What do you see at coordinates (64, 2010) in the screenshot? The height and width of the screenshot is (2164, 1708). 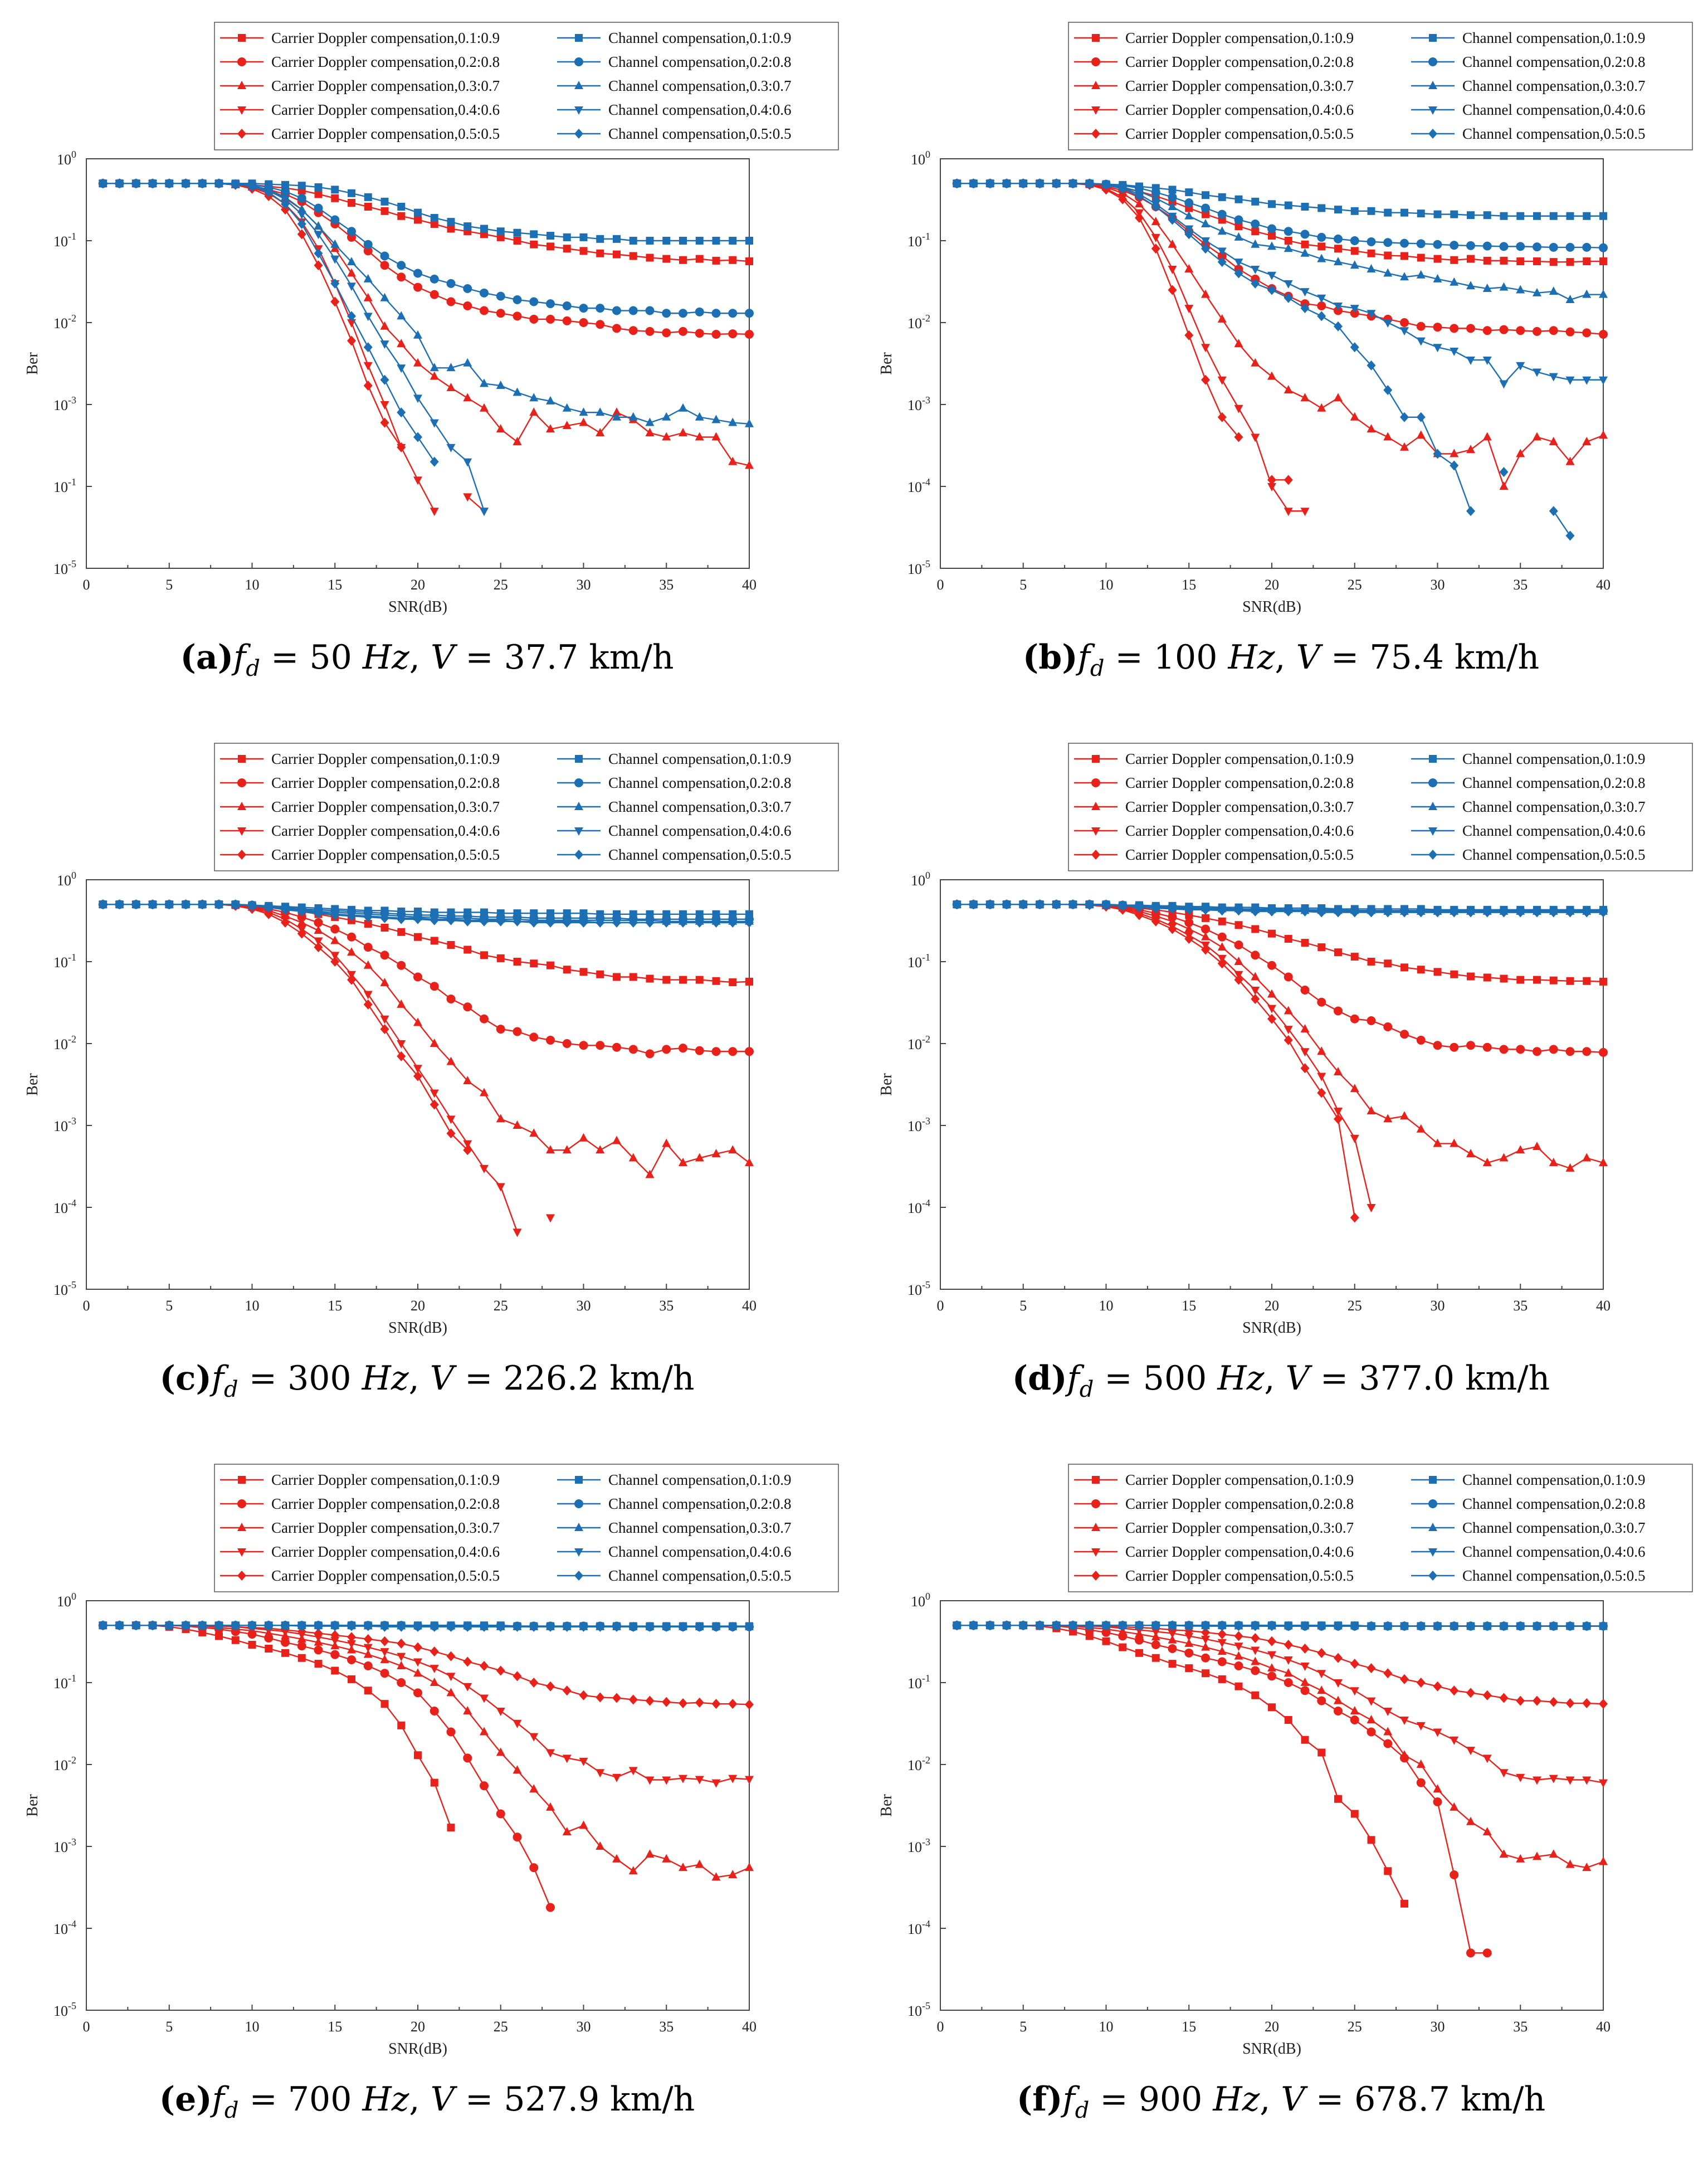 I see `y-tick-label: 10⁻⁵` at bounding box center [64, 2010].